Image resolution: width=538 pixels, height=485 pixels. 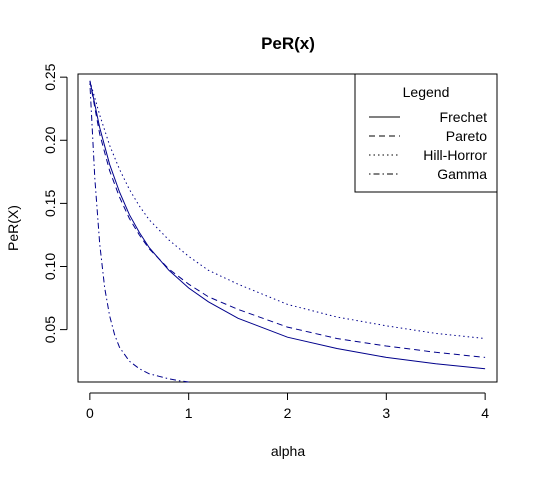 What do you see at coordinates (485, 413) in the screenshot?
I see `x-tick-label: 4` at bounding box center [485, 413].